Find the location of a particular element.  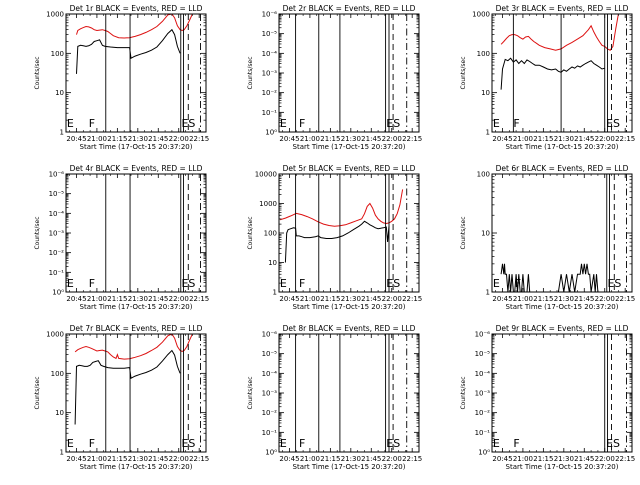

panel-title: Det 8r BLACK = Events, RED = LLD is located at coordinates (349, 328).